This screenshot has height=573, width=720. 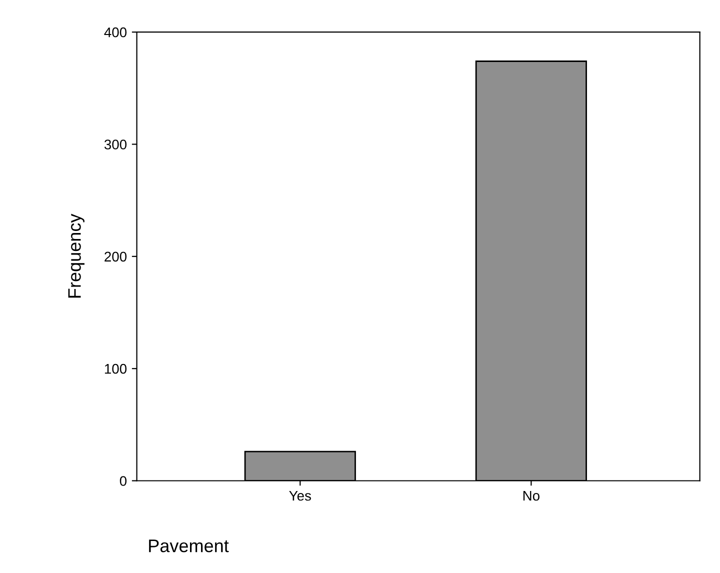 I want to click on x-tick-label: Yes, so click(x=300, y=495).